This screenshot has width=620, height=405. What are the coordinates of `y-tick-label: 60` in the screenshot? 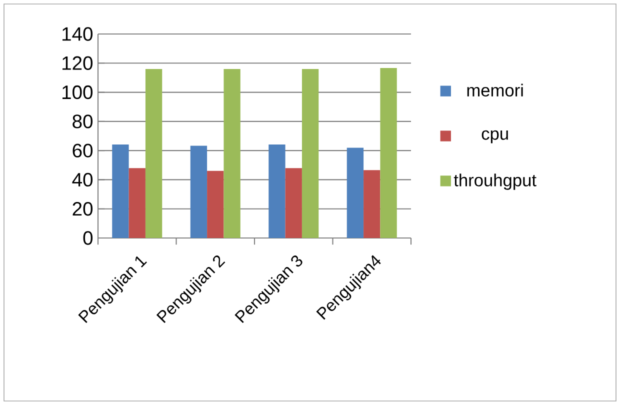 It's located at (82, 151).